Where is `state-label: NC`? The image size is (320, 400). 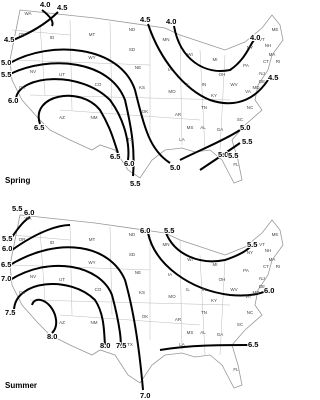 state-label: NC is located at coordinates (250, 312).